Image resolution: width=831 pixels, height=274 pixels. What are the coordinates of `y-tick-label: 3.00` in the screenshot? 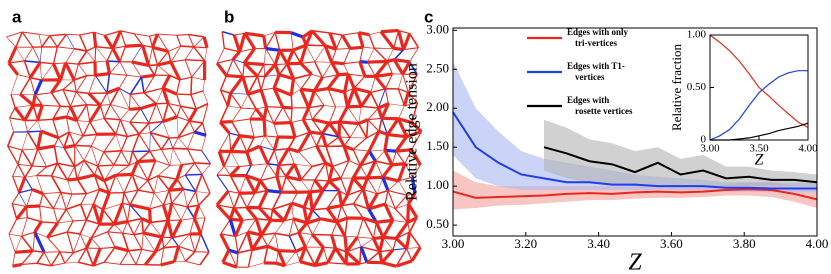 It's located at (437, 28).